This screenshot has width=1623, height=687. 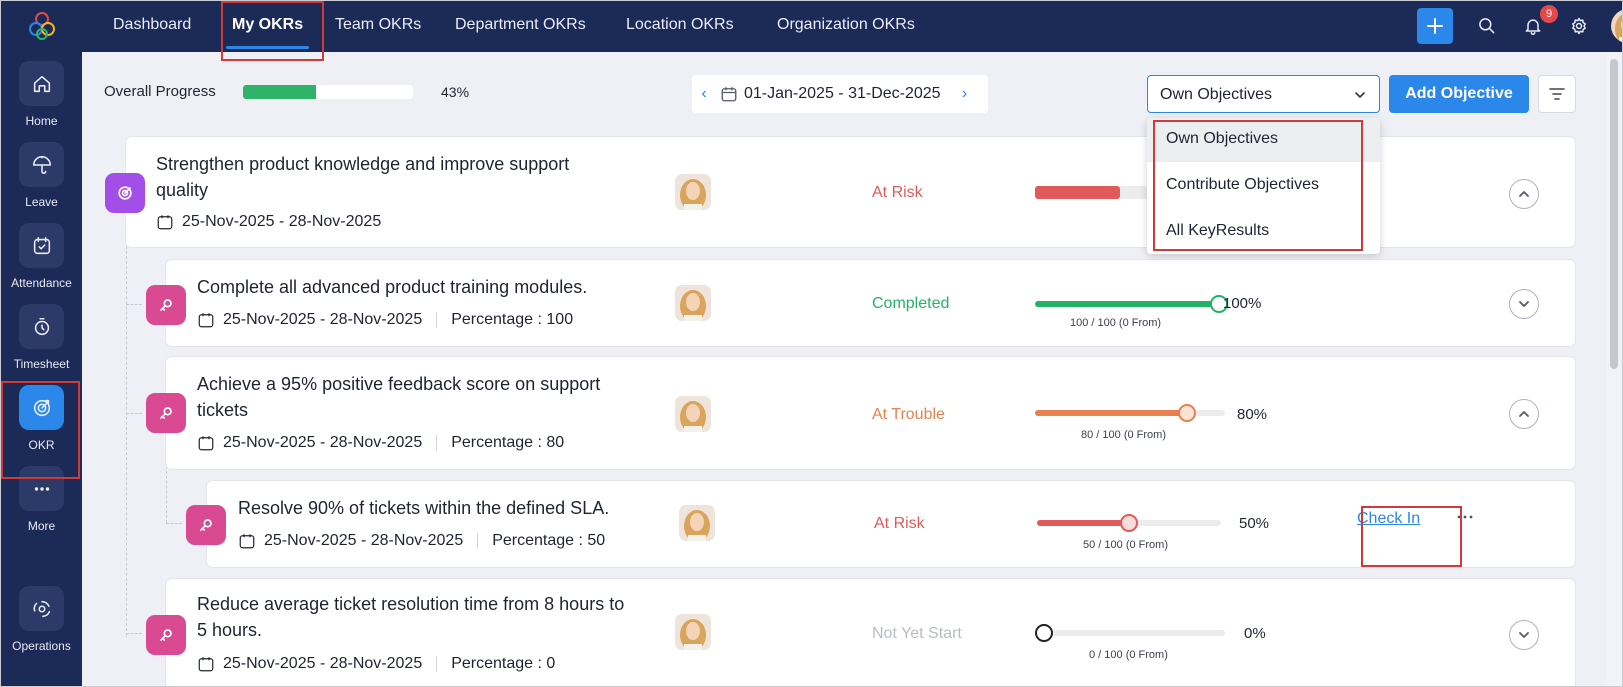 What do you see at coordinates (41, 178) in the screenshot?
I see `sidebar-item-leave: Leave` at bounding box center [41, 178].